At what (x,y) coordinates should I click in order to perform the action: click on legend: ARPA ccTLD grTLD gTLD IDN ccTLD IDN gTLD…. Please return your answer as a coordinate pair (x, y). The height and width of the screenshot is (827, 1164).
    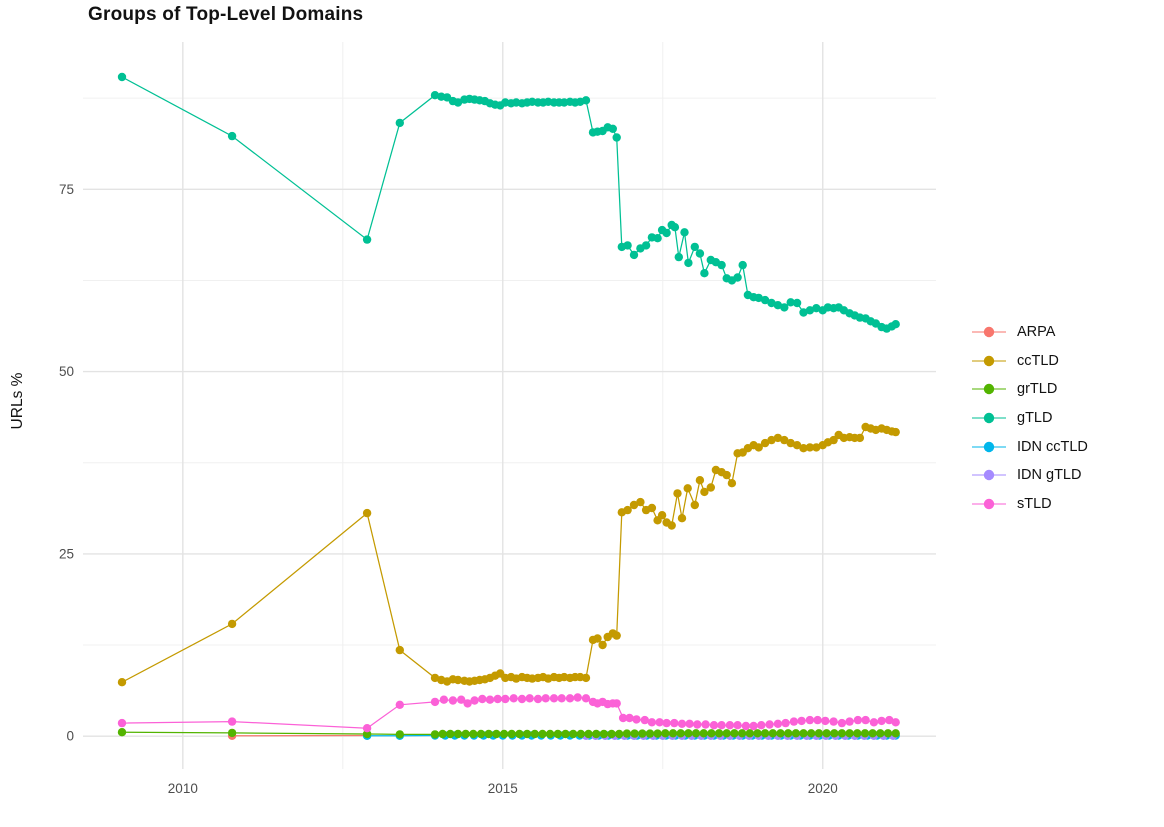
    Looking at the image, I should click on (1029, 418).